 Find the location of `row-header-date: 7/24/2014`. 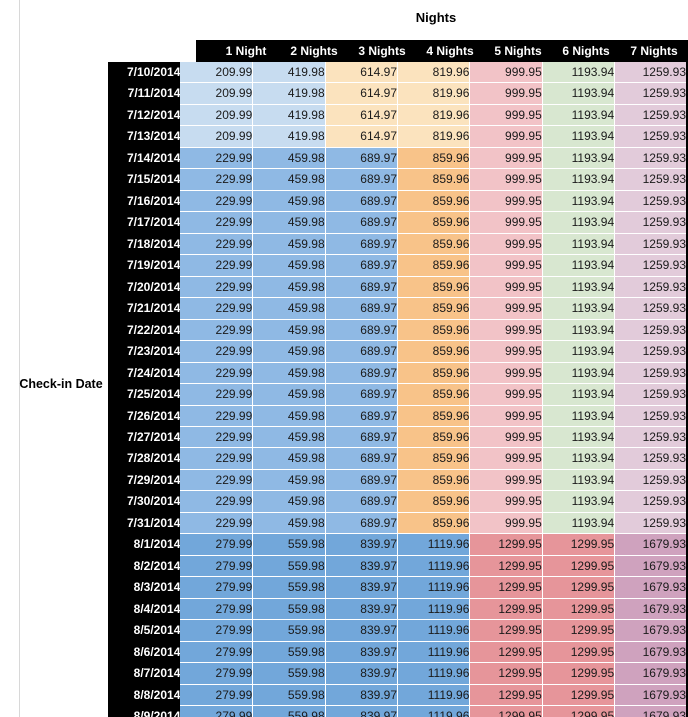

row-header-date: 7/24/2014 is located at coordinates (144, 373).